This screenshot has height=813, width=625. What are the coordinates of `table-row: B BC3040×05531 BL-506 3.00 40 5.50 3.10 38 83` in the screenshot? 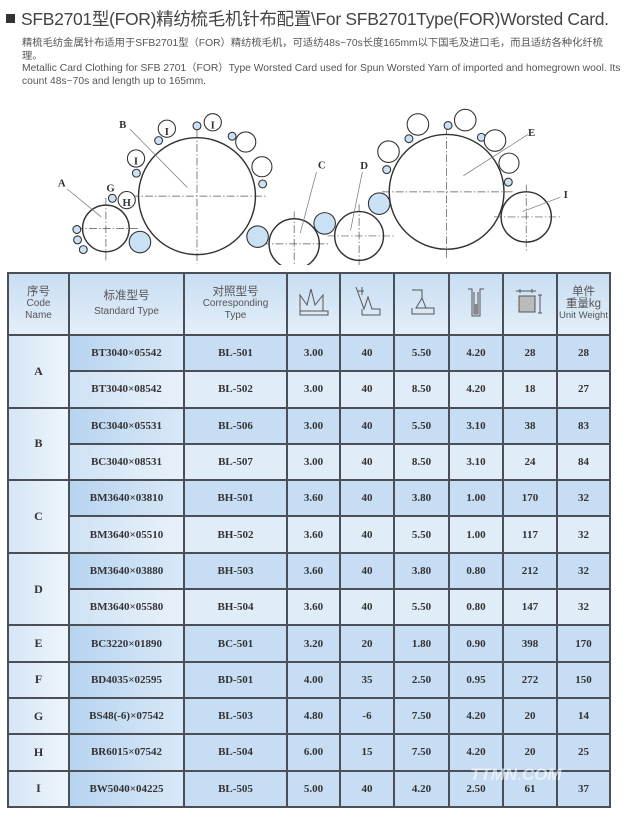 It's located at (309, 444).